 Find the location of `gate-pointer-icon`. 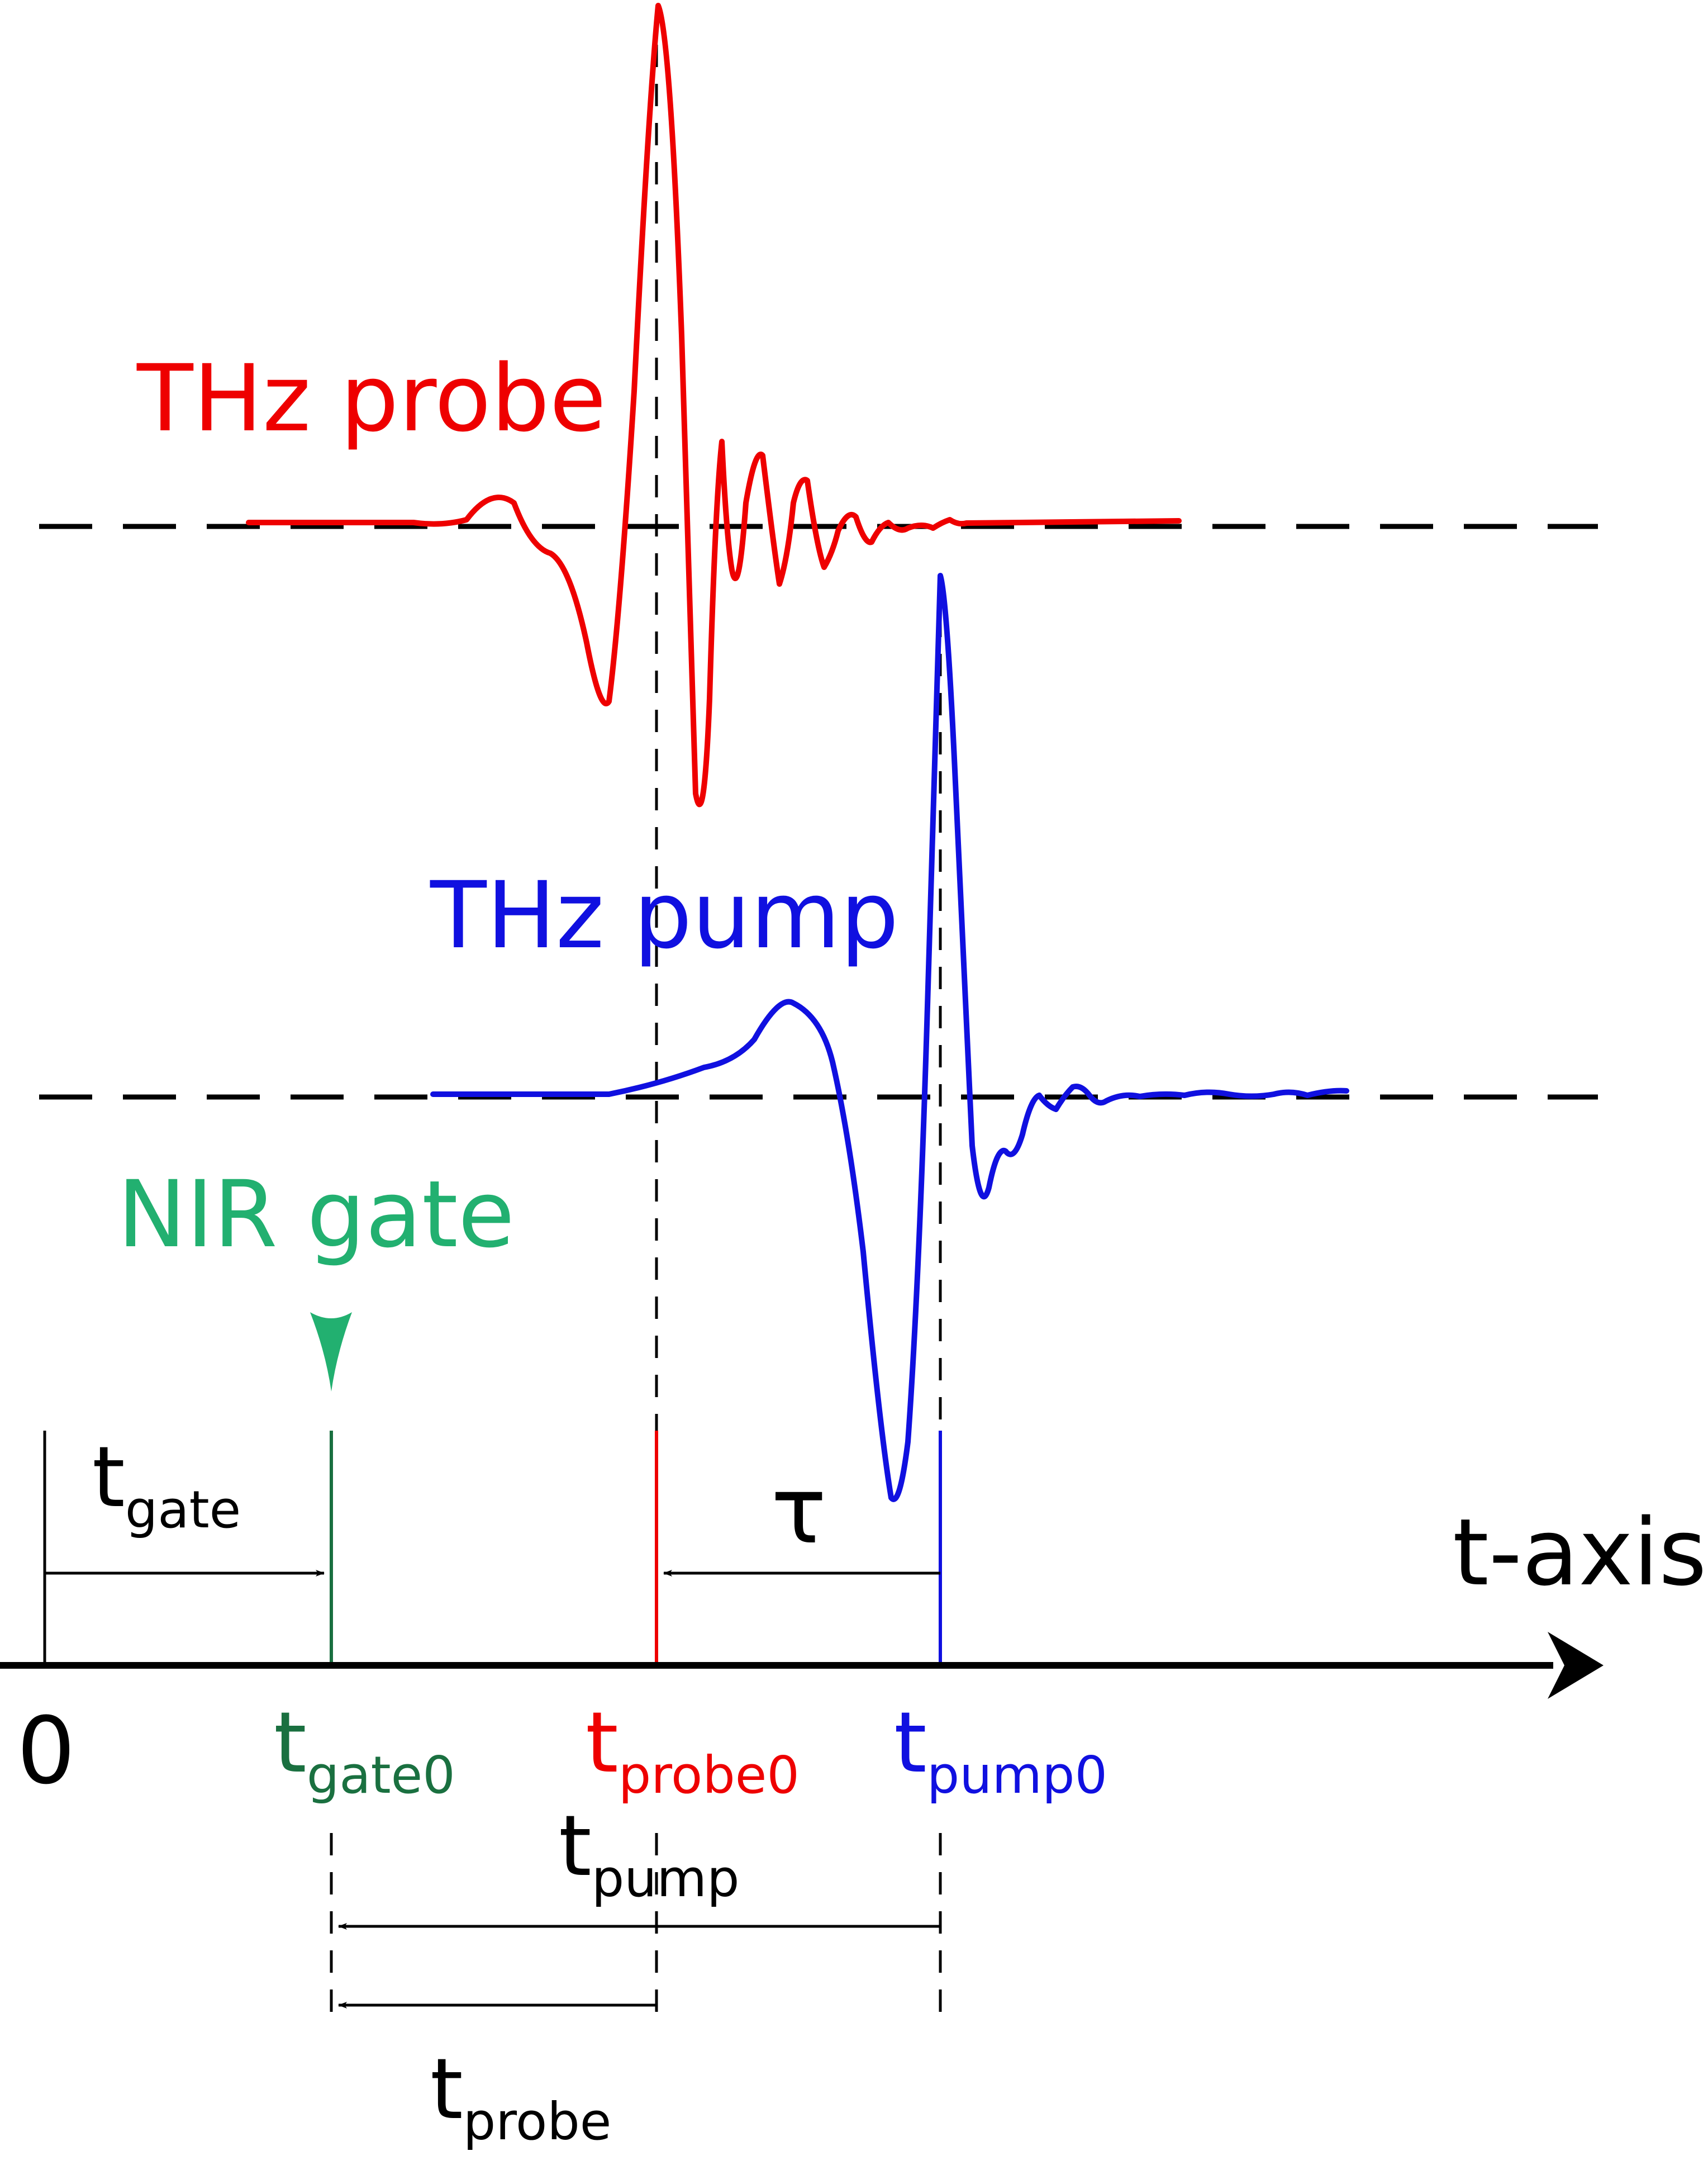

gate-pointer-icon is located at coordinates (331, 1352).